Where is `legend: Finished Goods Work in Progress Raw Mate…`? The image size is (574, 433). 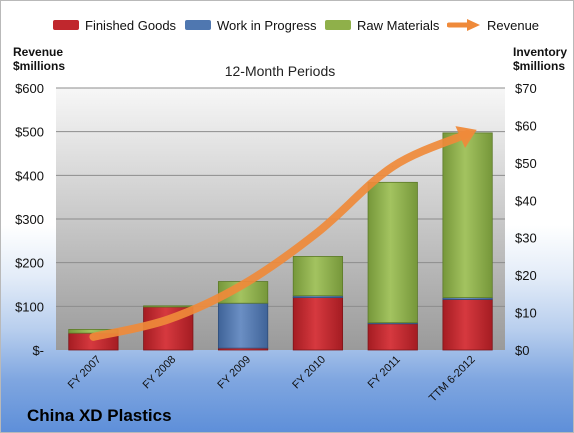
legend: Finished Goods Work in Progress Raw Mate… is located at coordinates (287, 25).